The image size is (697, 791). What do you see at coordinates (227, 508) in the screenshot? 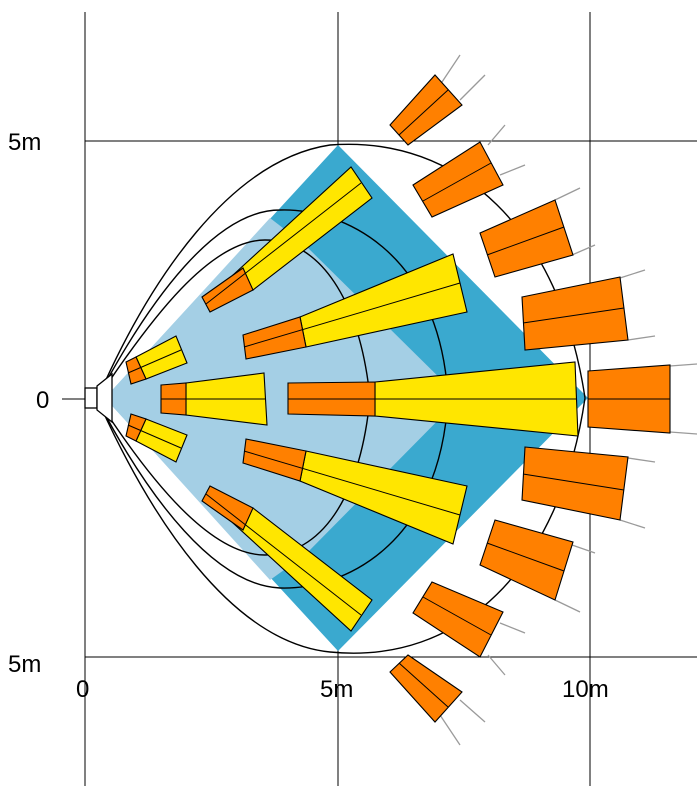
I see `orange-segment-lower-diagonal` at bounding box center [227, 508].